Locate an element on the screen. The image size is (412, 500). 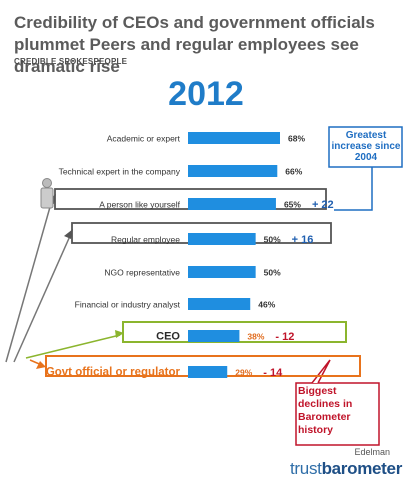
arrow-govt-official is located at coordinates (41, 365).